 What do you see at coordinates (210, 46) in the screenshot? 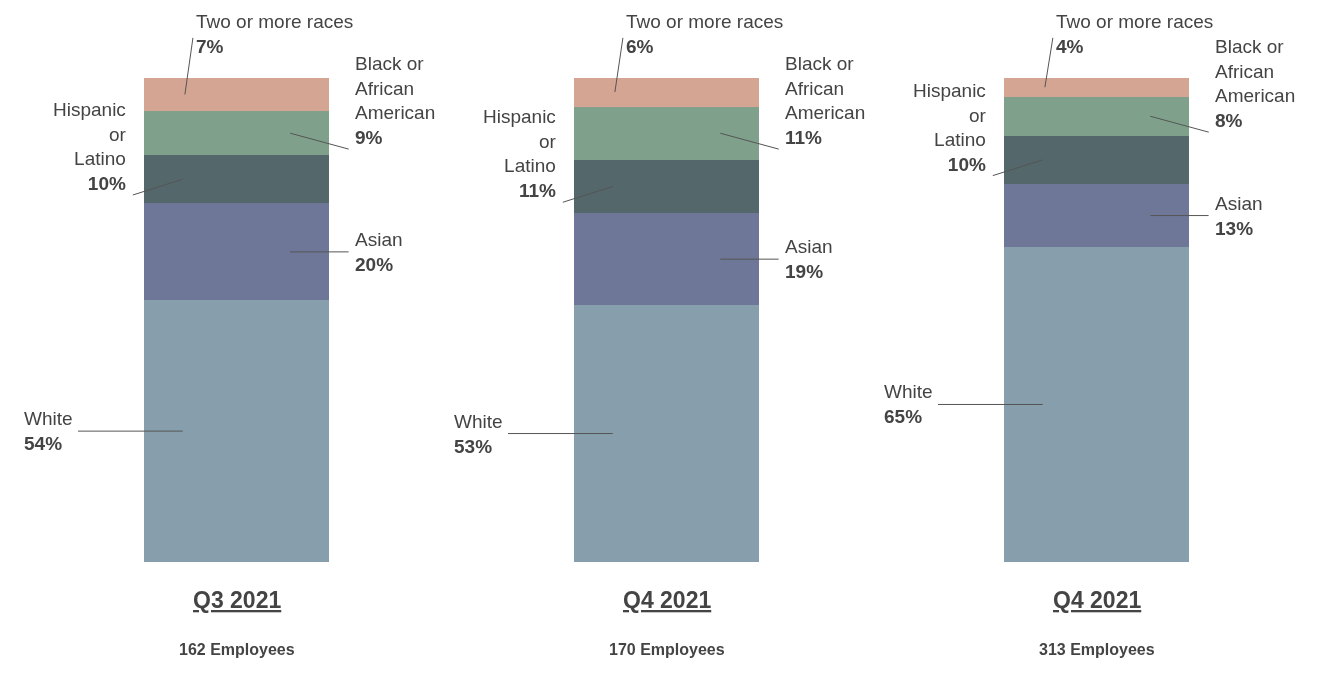
I see `data-label: 7%` at bounding box center [210, 46].